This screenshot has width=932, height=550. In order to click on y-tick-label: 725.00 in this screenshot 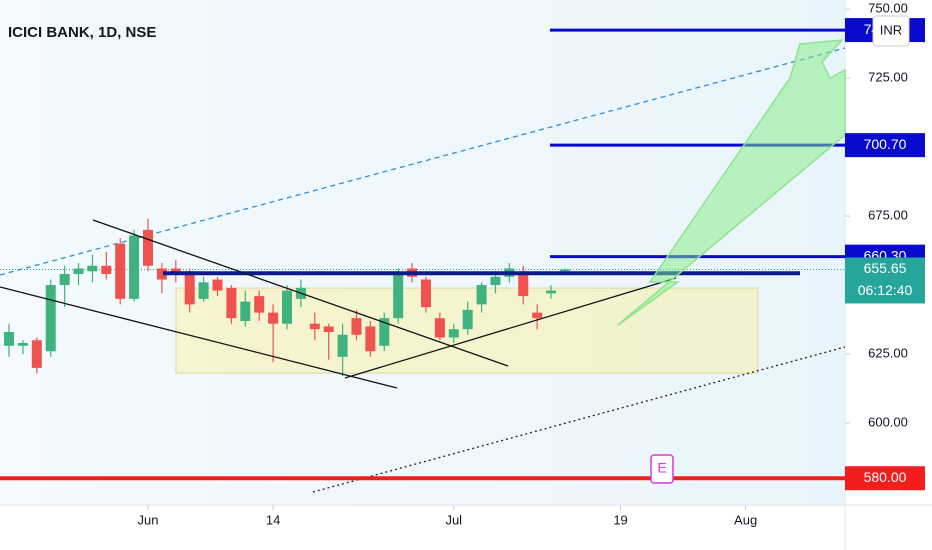, I will do `click(888, 77)`.